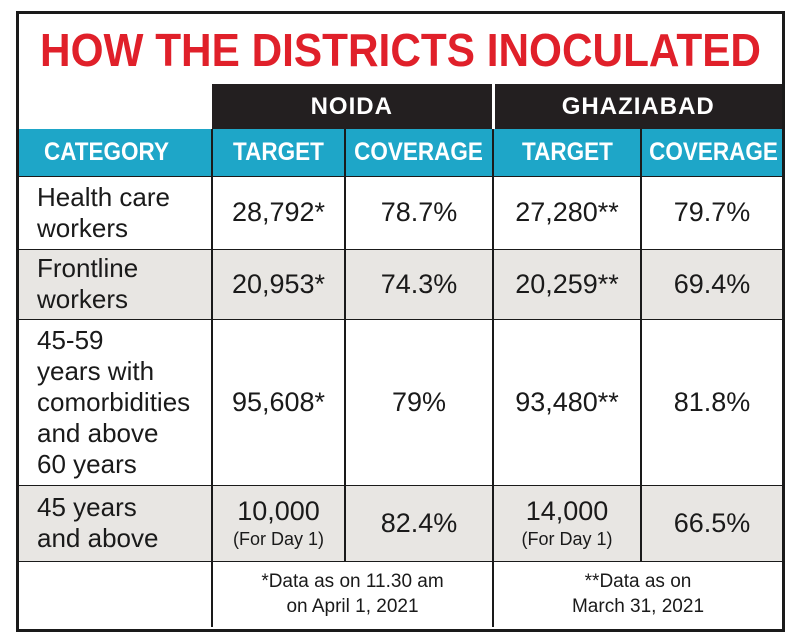  I want to click on cell-noida-target: 28,792*, so click(278, 212).